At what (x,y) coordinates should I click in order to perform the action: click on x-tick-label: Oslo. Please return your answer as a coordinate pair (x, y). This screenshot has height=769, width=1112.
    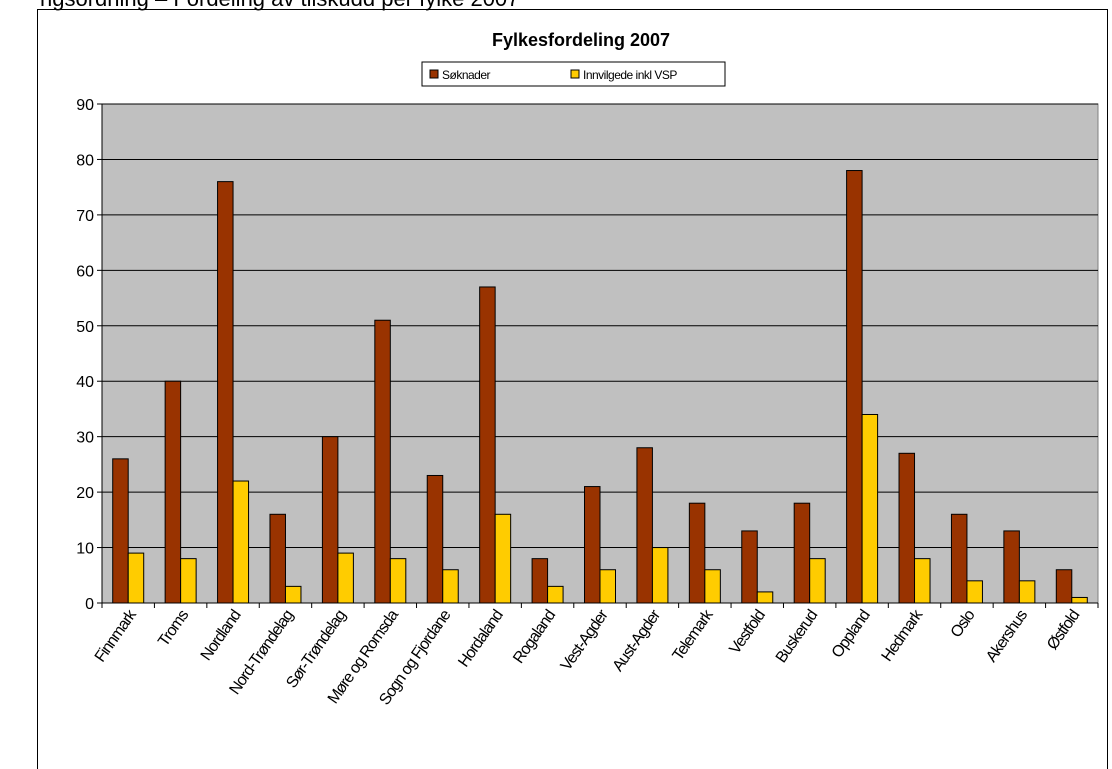
    Looking at the image, I should click on (963, 624).